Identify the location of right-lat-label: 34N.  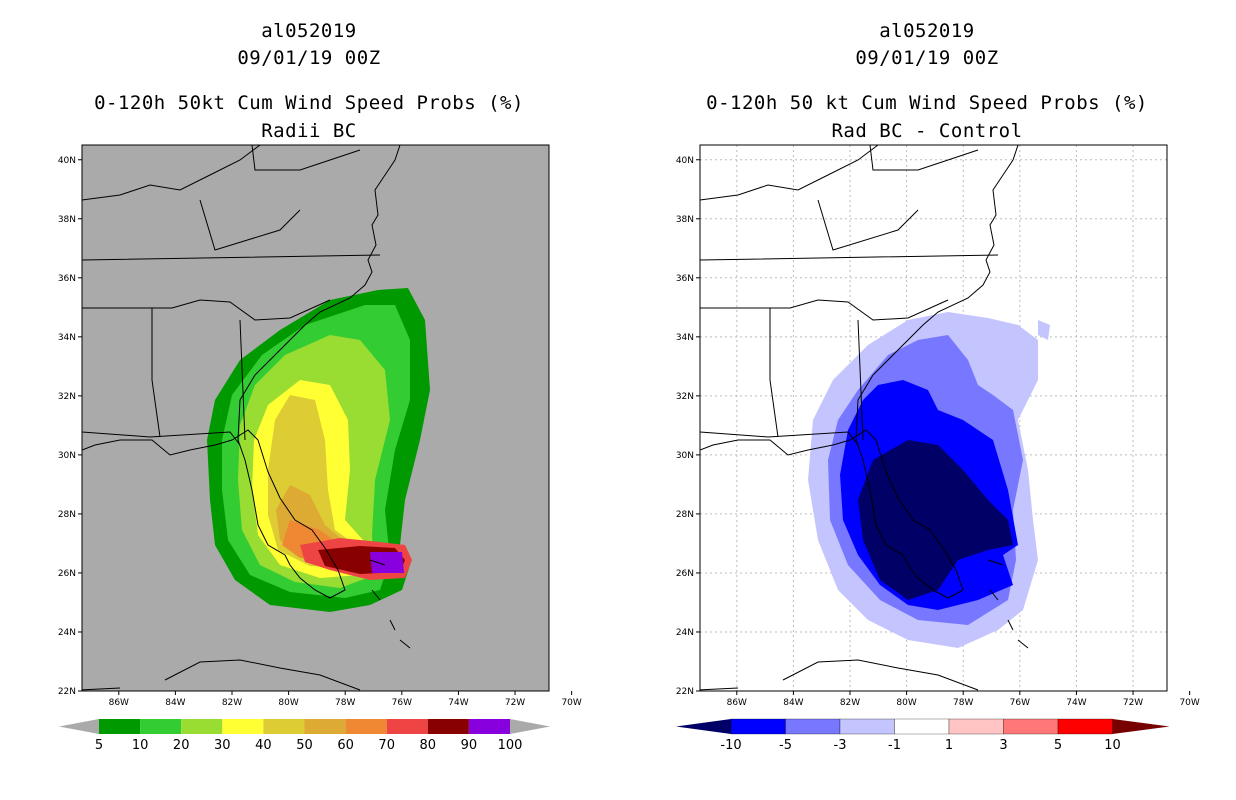
(685, 338).